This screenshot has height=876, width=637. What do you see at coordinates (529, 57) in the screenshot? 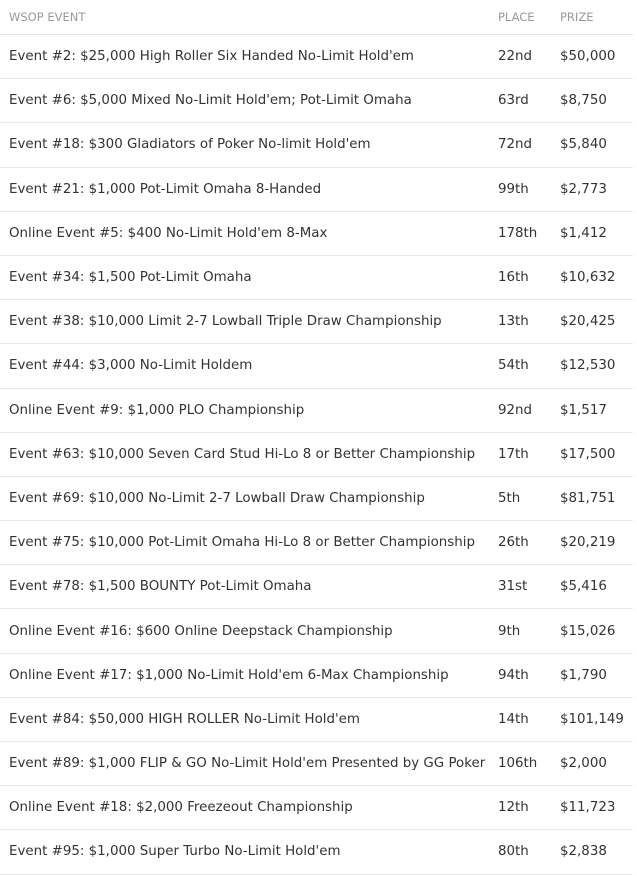
I see `cell-place: 22nd` at bounding box center [529, 57].